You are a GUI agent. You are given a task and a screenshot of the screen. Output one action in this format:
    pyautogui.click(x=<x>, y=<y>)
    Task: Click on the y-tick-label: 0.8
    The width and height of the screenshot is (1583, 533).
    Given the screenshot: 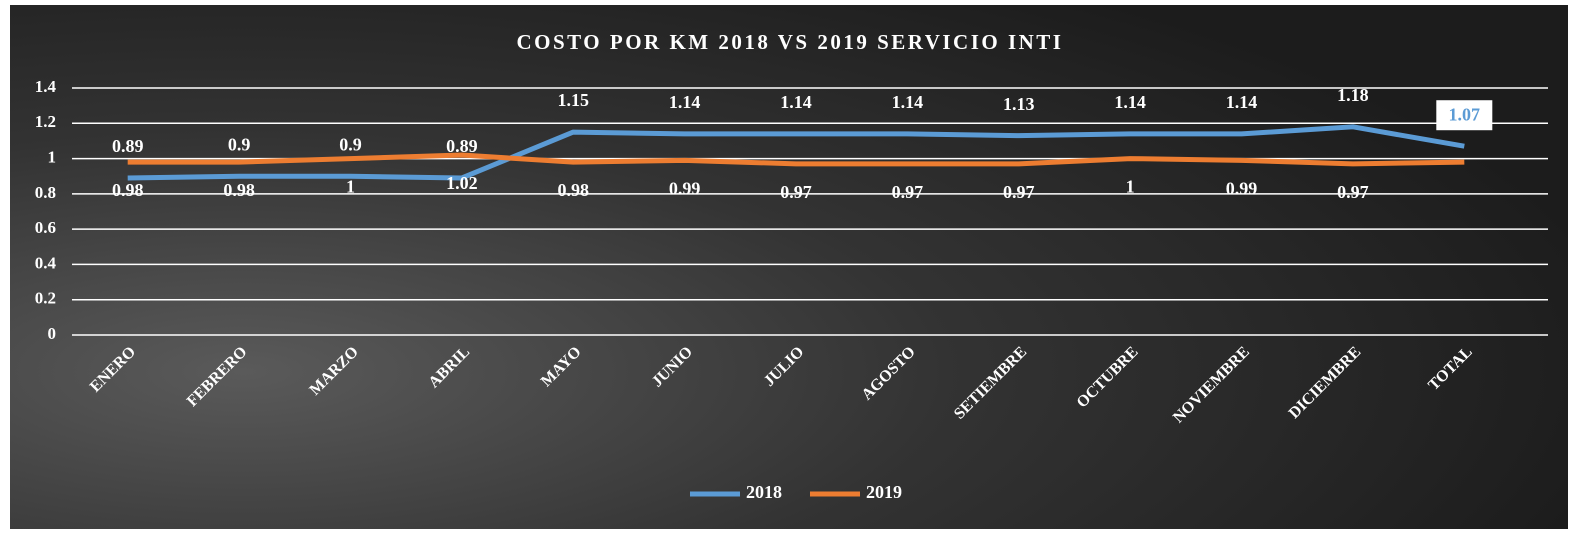 What is the action you would take?
    pyautogui.click(x=45, y=192)
    